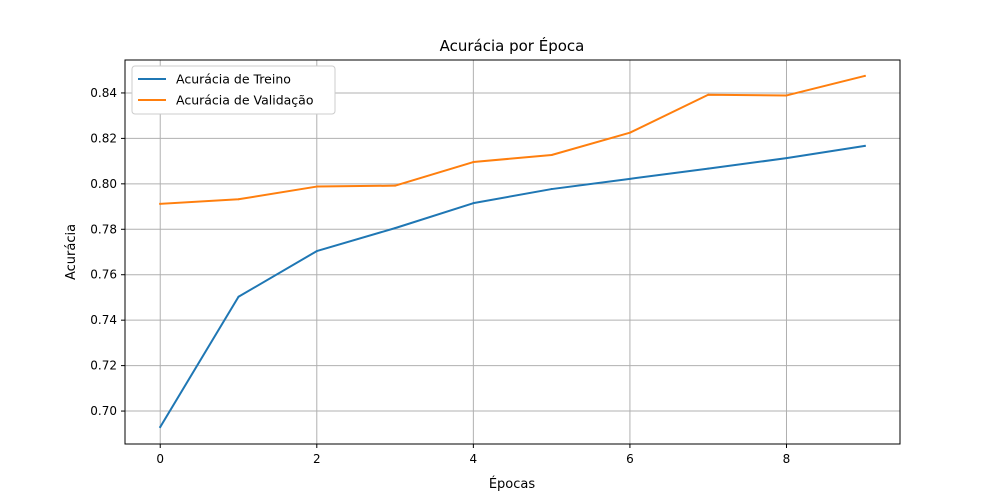  Describe the element at coordinates (103, 93) in the screenshot. I see `y-tick-label: 0.84` at that location.